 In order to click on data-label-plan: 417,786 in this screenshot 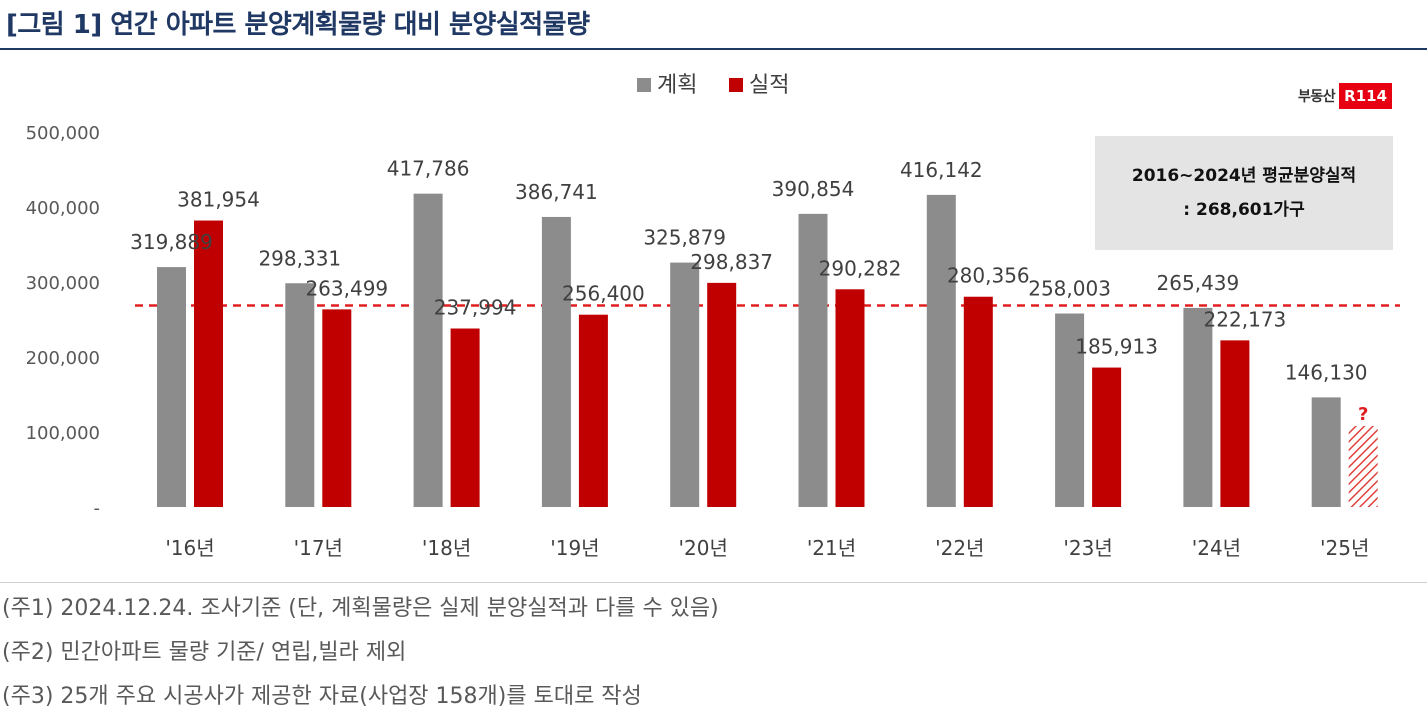, I will do `click(428, 169)`.